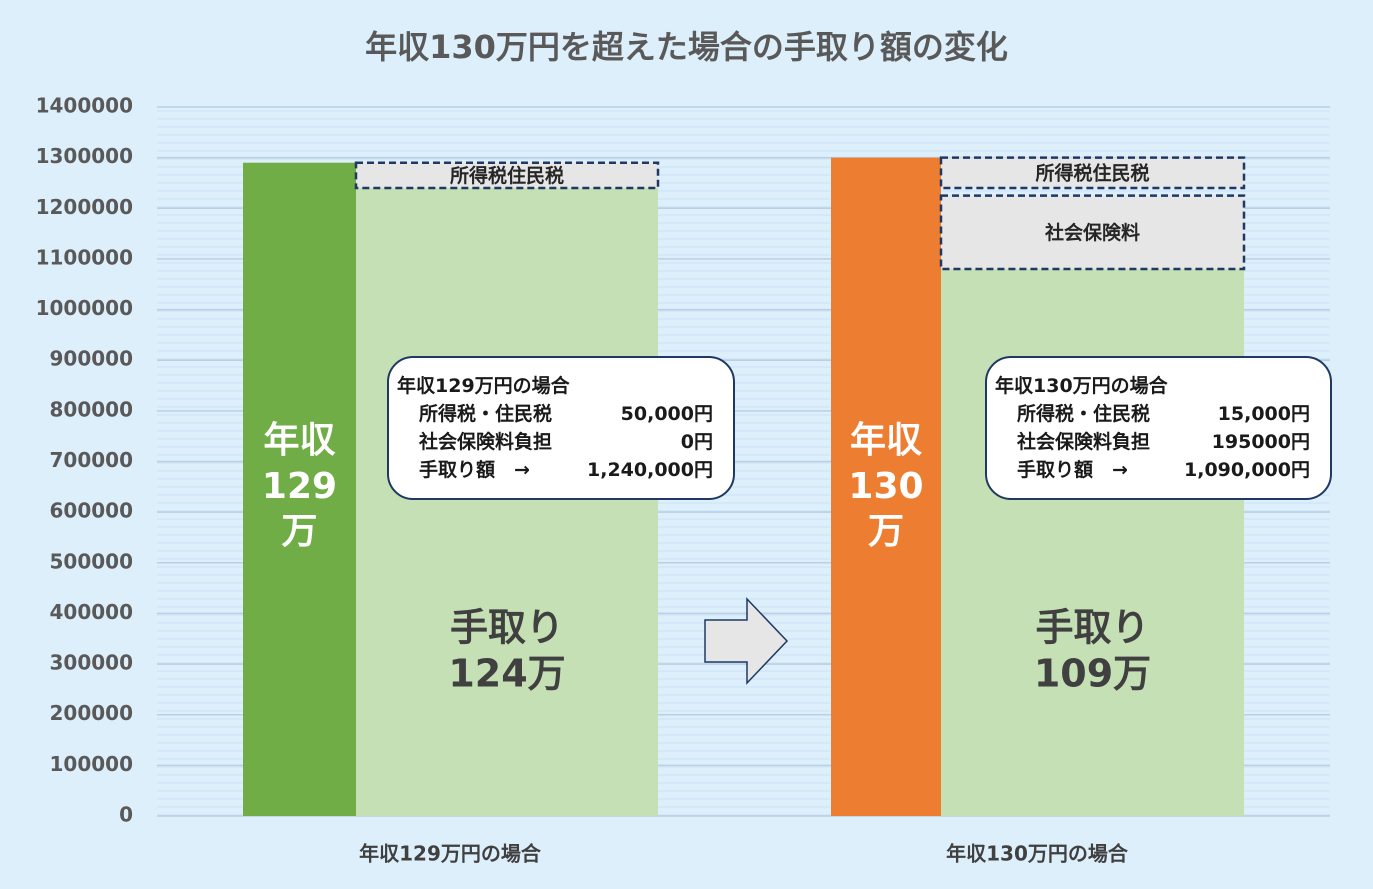  What do you see at coordinates (746, 641) in the screenshot?
I see `right-arrow-icon` at bounding box center [746, 641].